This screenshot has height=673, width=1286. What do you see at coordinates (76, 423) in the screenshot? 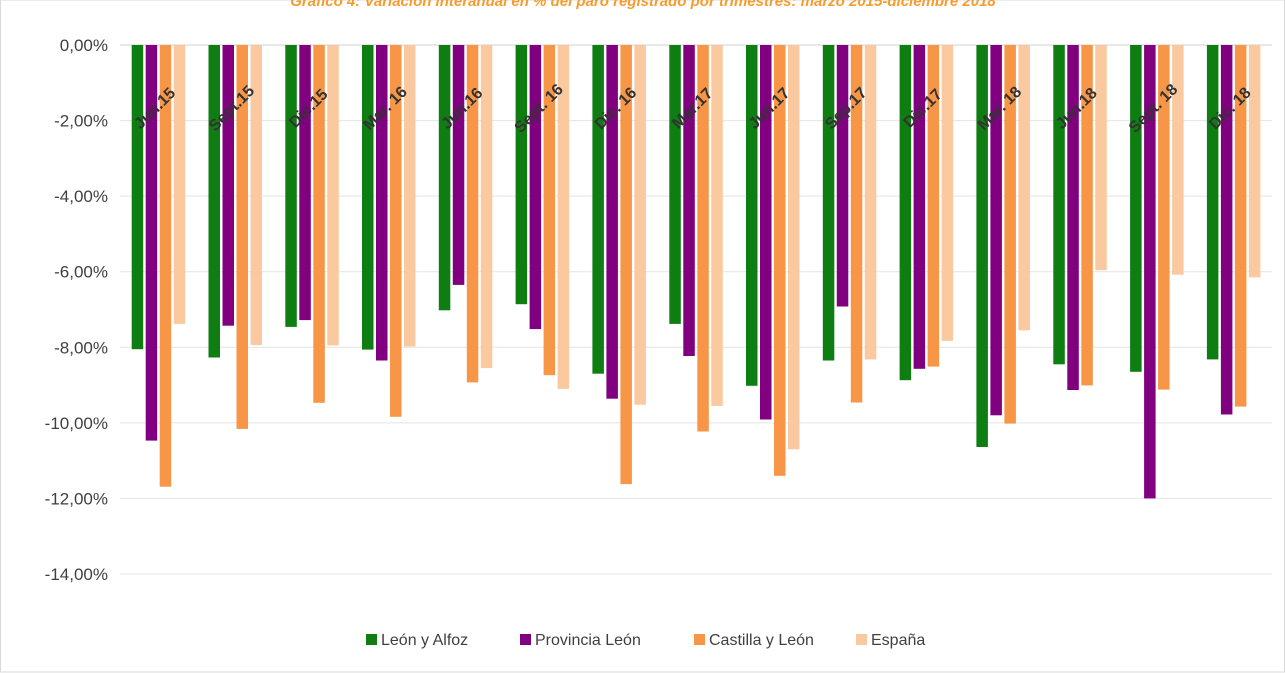
I see `y-tick-label: -10,00%` at bounding box center [76, 423].